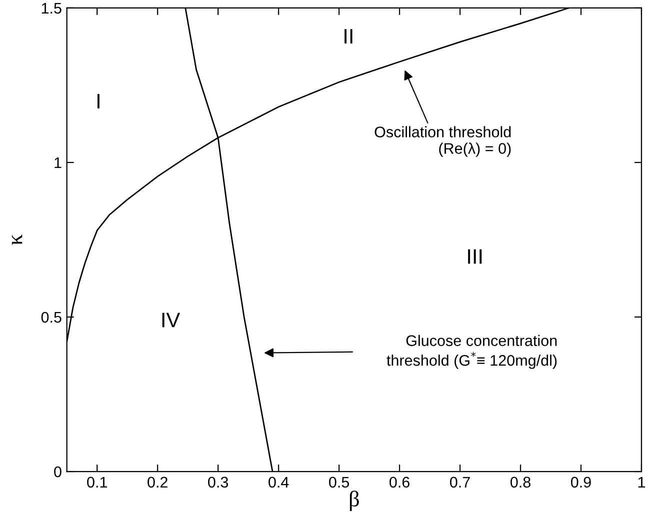 This screenshot has width=662, height=531. What do you see at coordinates (17, 239) in the screenshot?
I see `y-axis-title: κ` at bounding box center [17, 239].